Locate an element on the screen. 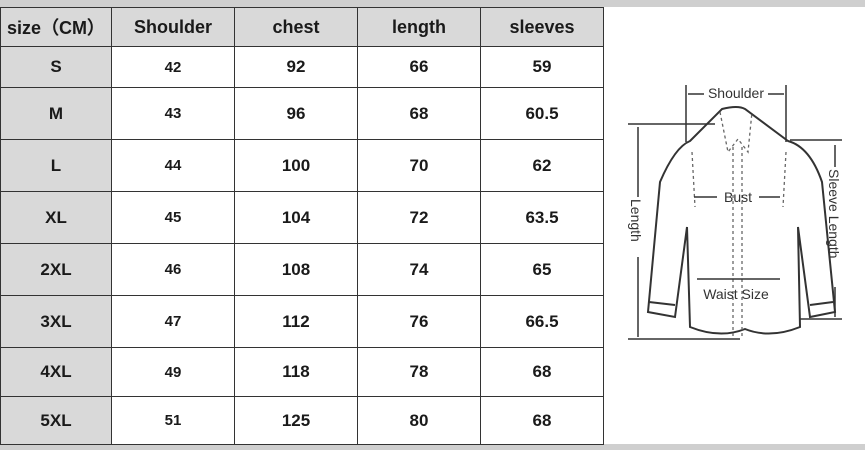 This screenshot has width=865, height=450. table-row: M 43 96 68 60.5 is located at coordinates (302, 113).